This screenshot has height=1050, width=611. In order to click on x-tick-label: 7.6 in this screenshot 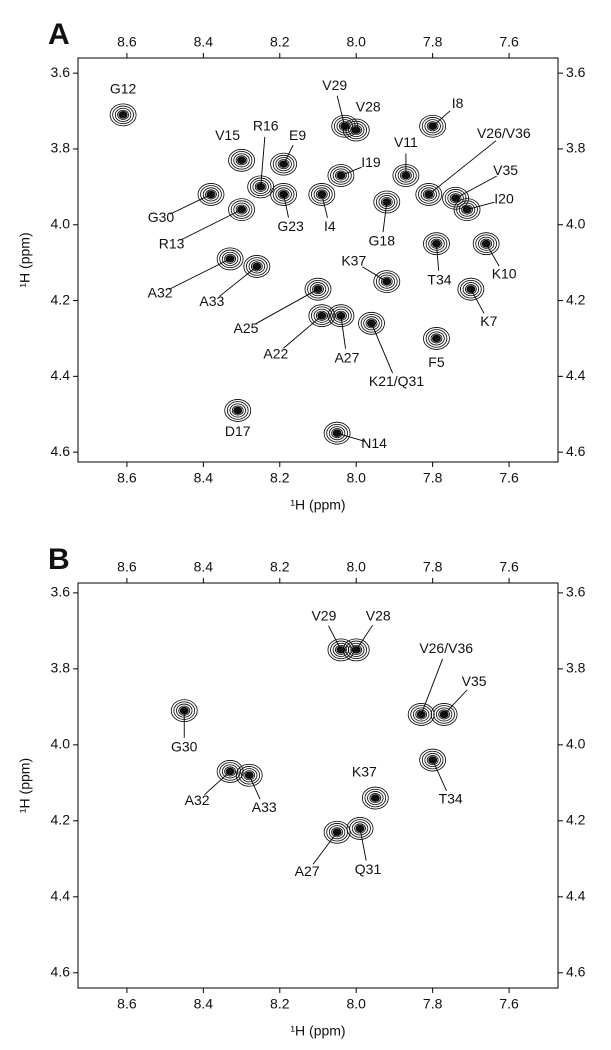, I will do `click(509, 567)`.